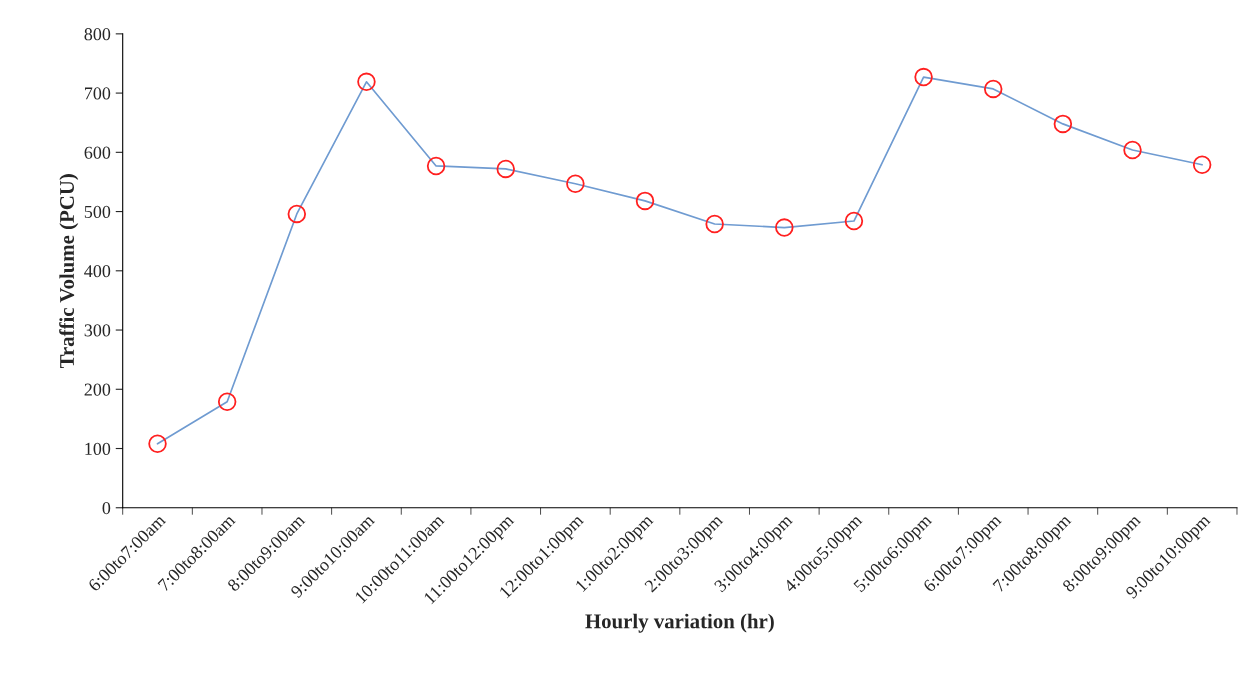 Image resolution: width=1252 pixels, height=677 pixels. I want to click on y-tick-label: 0, so click(106, 508).